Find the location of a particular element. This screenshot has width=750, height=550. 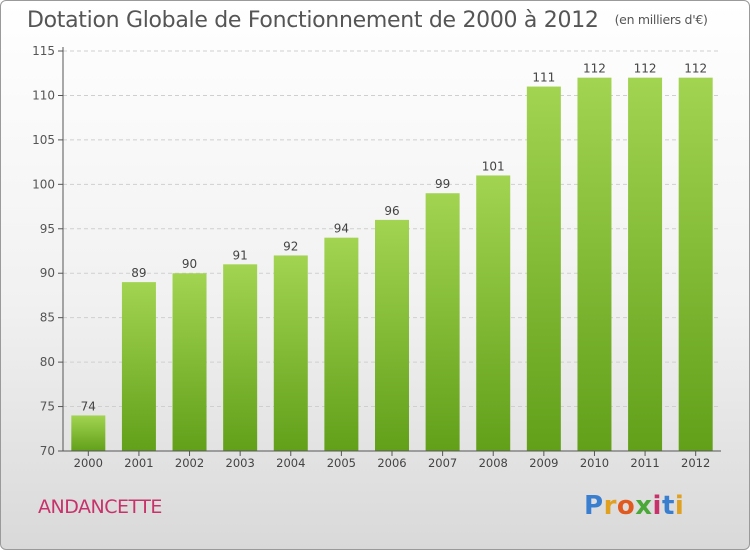

x-tick-label: 2009 is located at coordinates (543, 463).